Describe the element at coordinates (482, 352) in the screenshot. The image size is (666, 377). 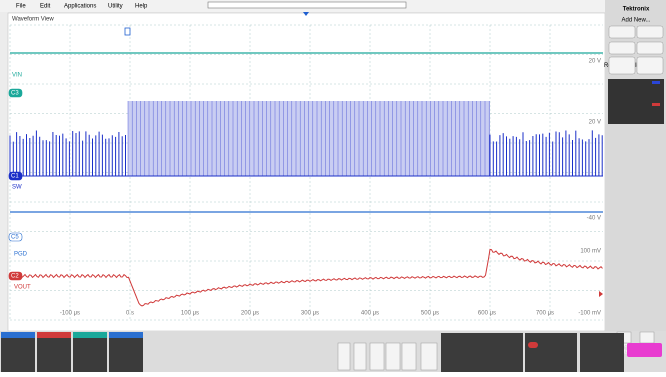
I see `horizontal-box` at that location.